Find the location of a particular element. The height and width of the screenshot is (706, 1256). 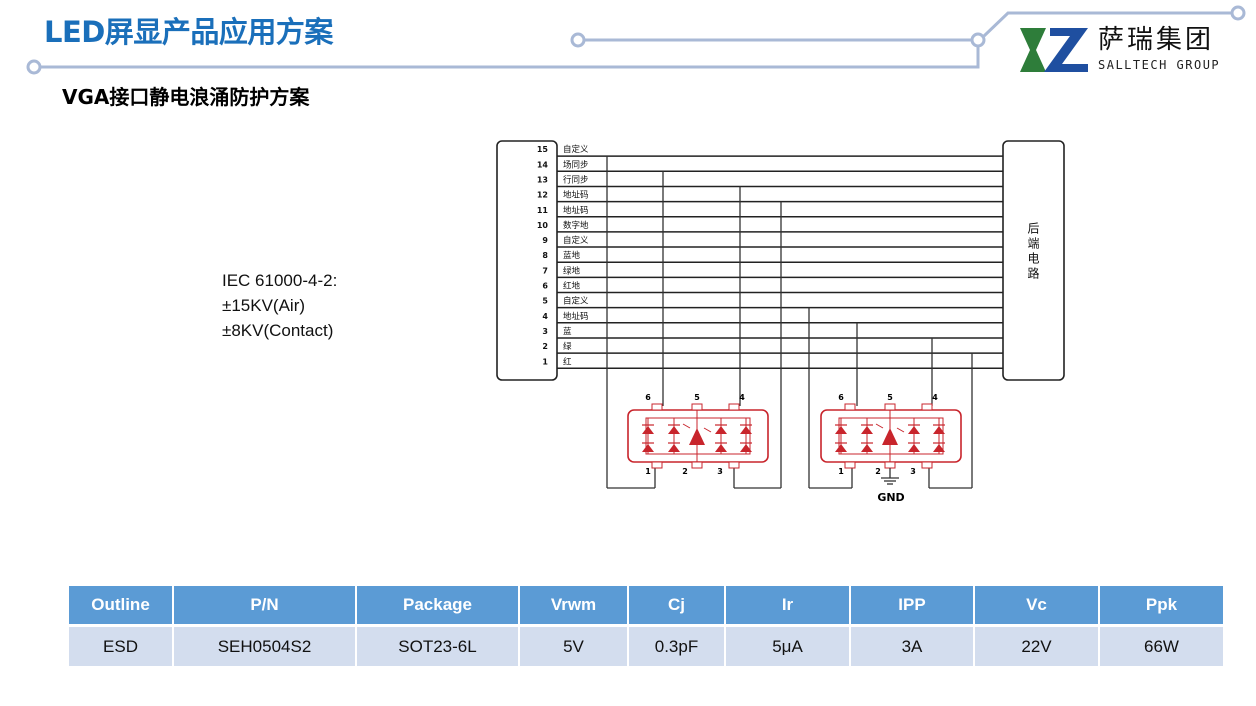

pin-number: 4 is located at coordinates (545, 316).